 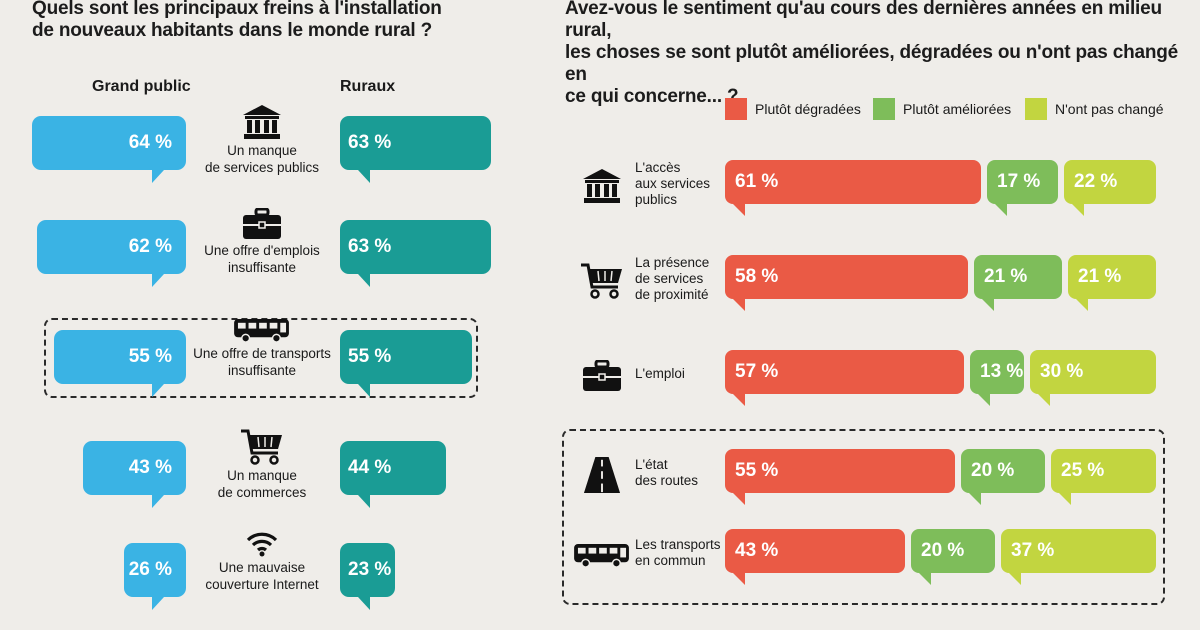 I want to click on bar-pas-change: 21 %, so click(x=1112, y=283).